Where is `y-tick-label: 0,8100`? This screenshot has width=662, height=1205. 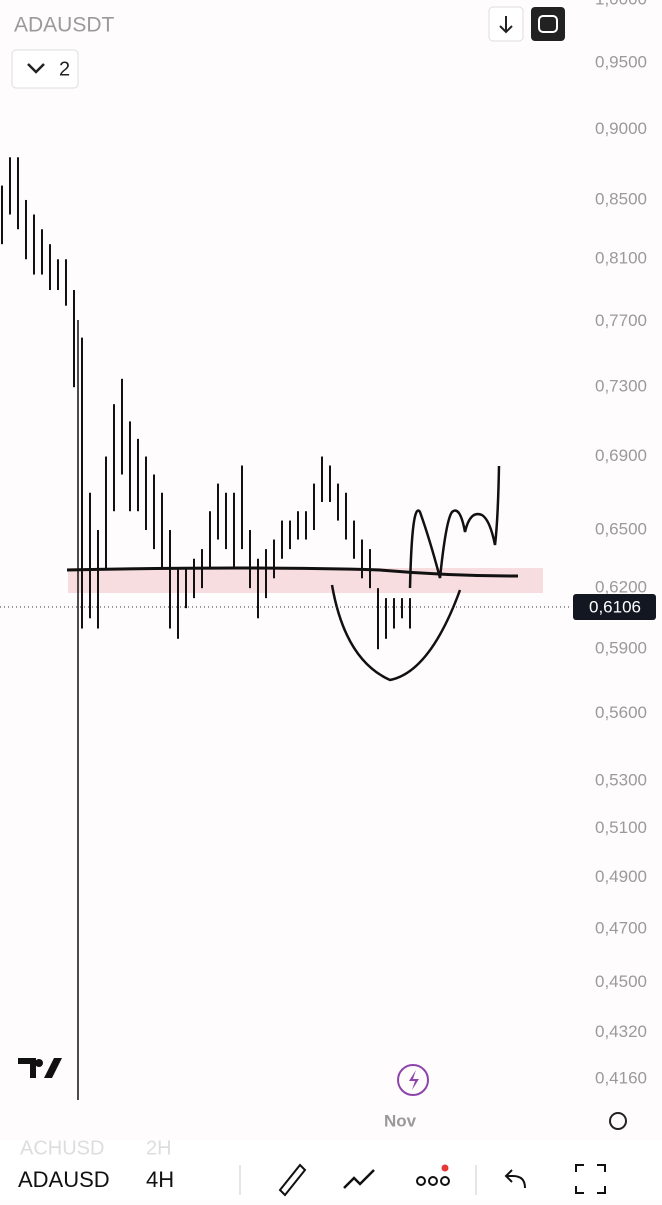 y-tick-label: 0,8100 is located at coordinates (621, 258).